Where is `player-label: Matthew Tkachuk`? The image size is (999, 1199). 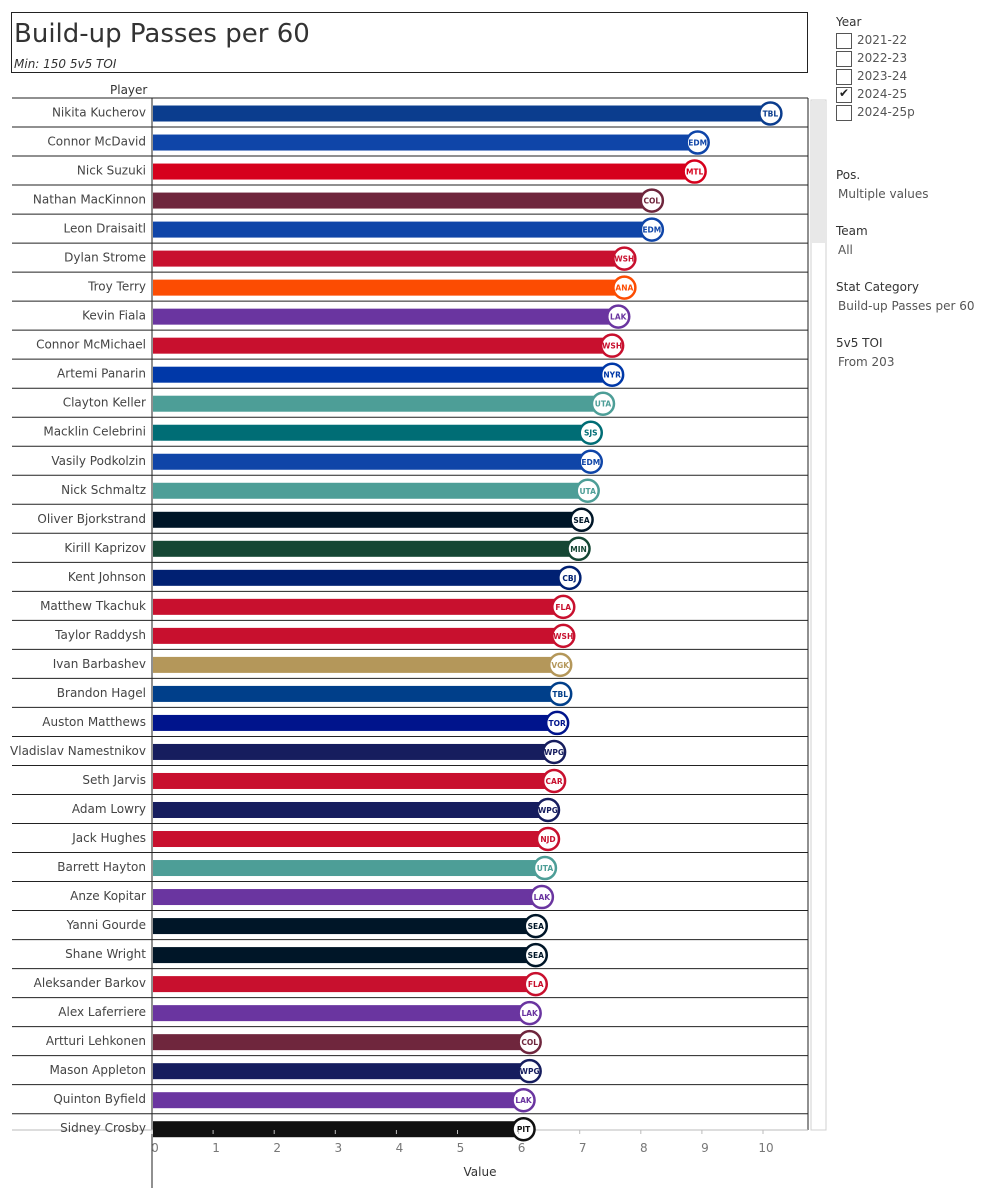
player-label: Matthew Tkachuk is located at coordinates (93, 606).